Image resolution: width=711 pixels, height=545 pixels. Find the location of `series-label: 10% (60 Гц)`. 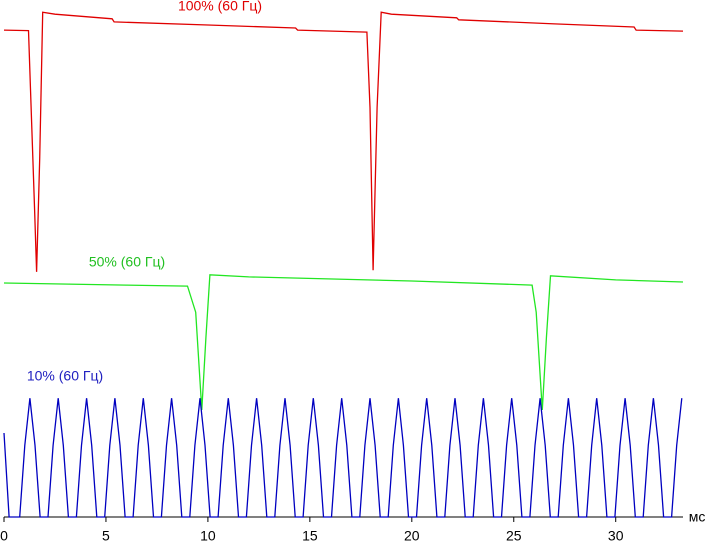

series-label: 10% (60 Гц) is located at coordinates (65, 376).